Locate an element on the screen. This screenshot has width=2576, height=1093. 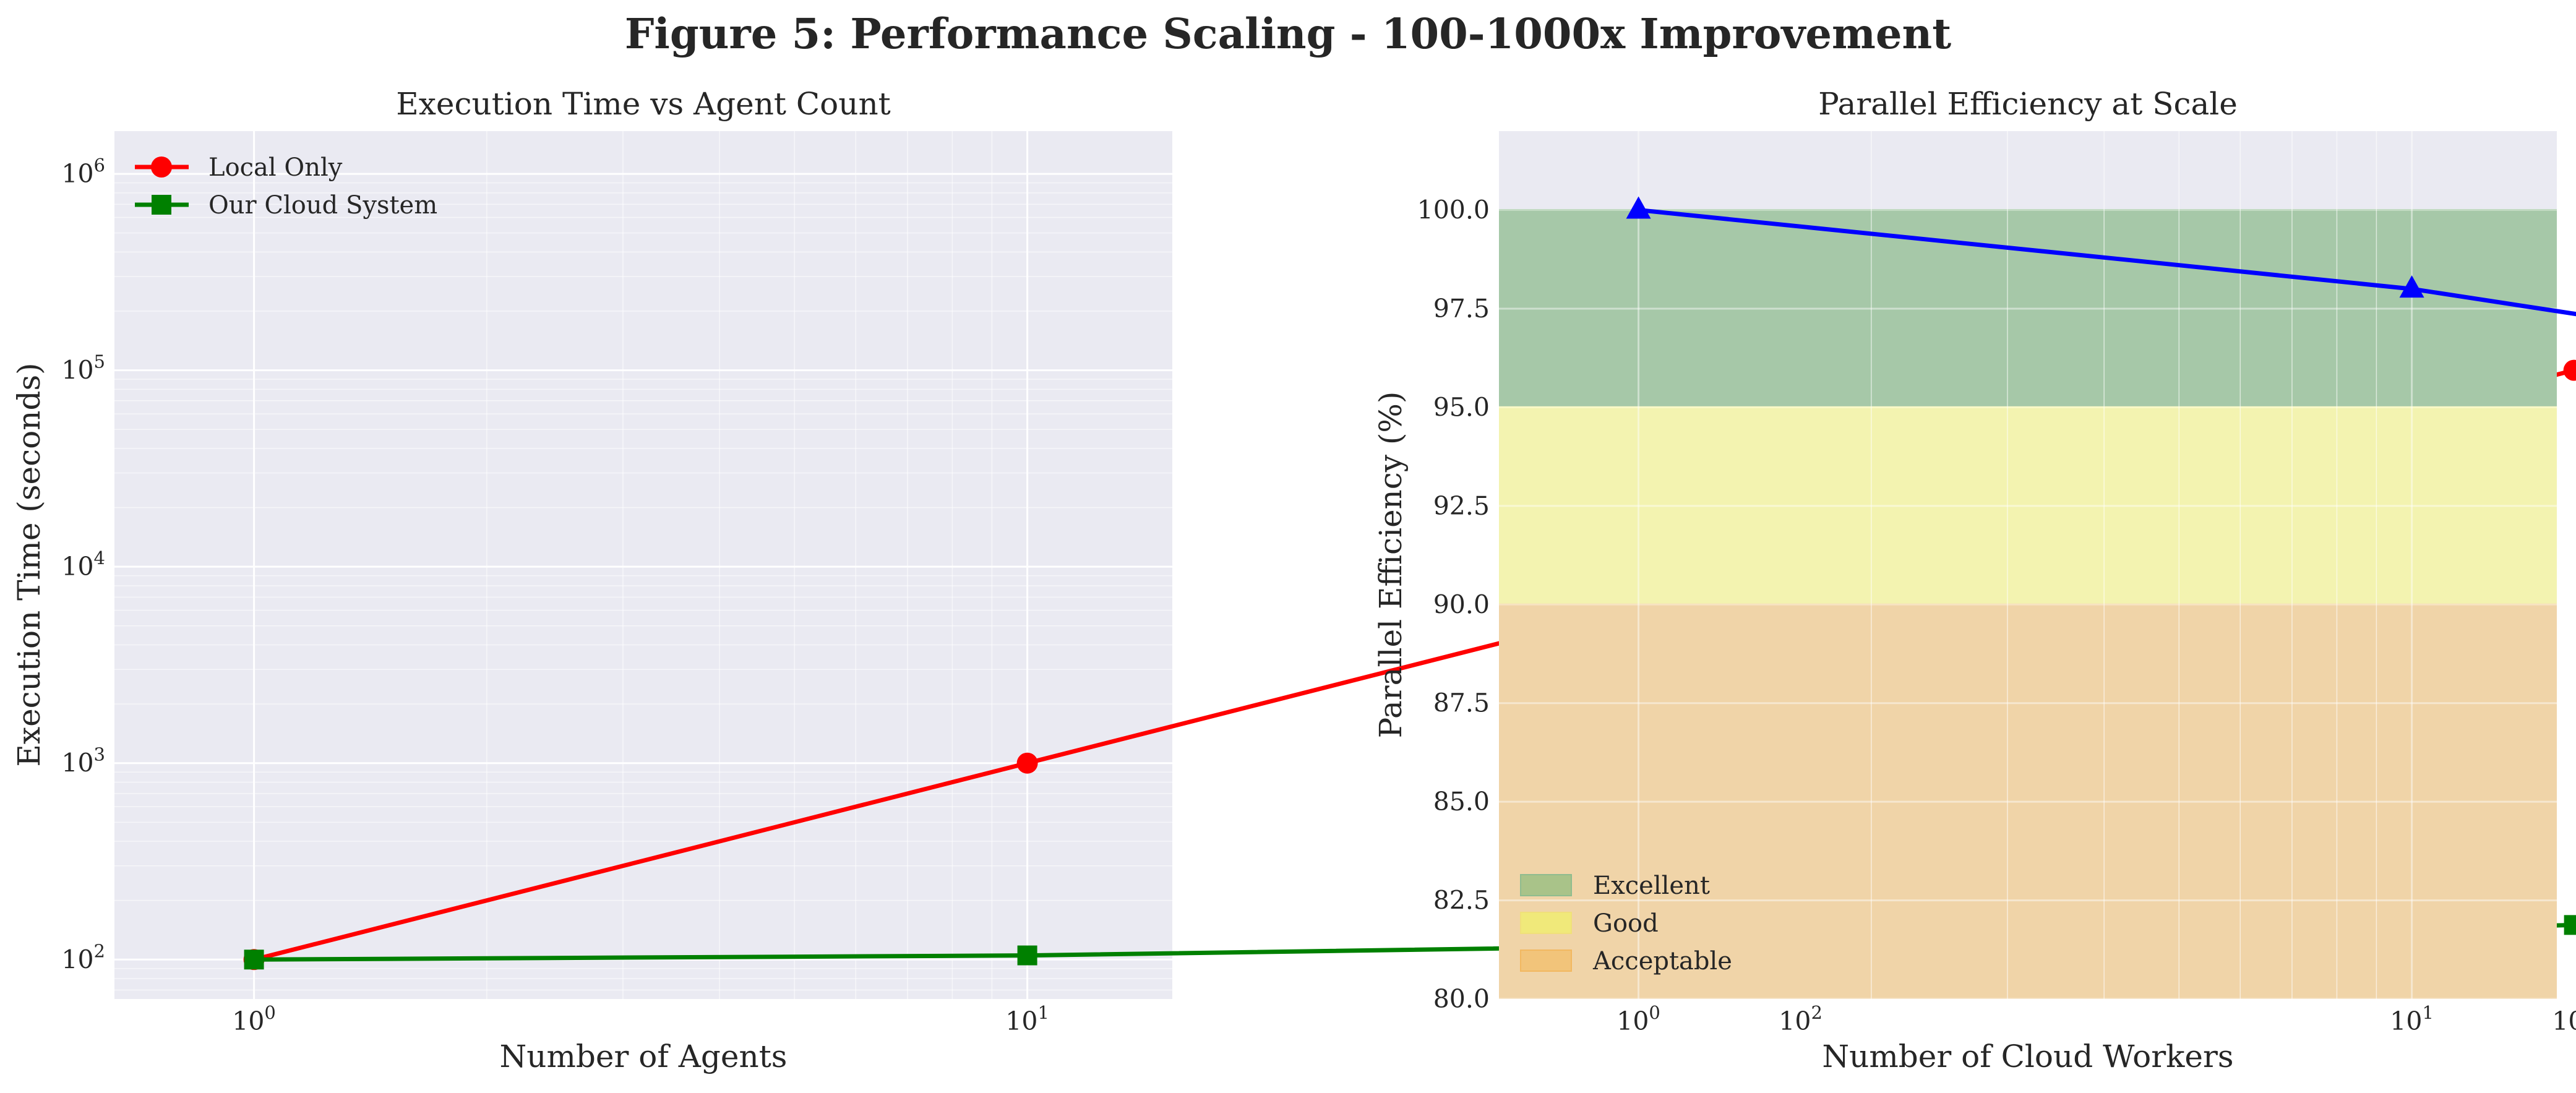
left-y-tick-label-exp: 2 is located at coordinates (99, 950).